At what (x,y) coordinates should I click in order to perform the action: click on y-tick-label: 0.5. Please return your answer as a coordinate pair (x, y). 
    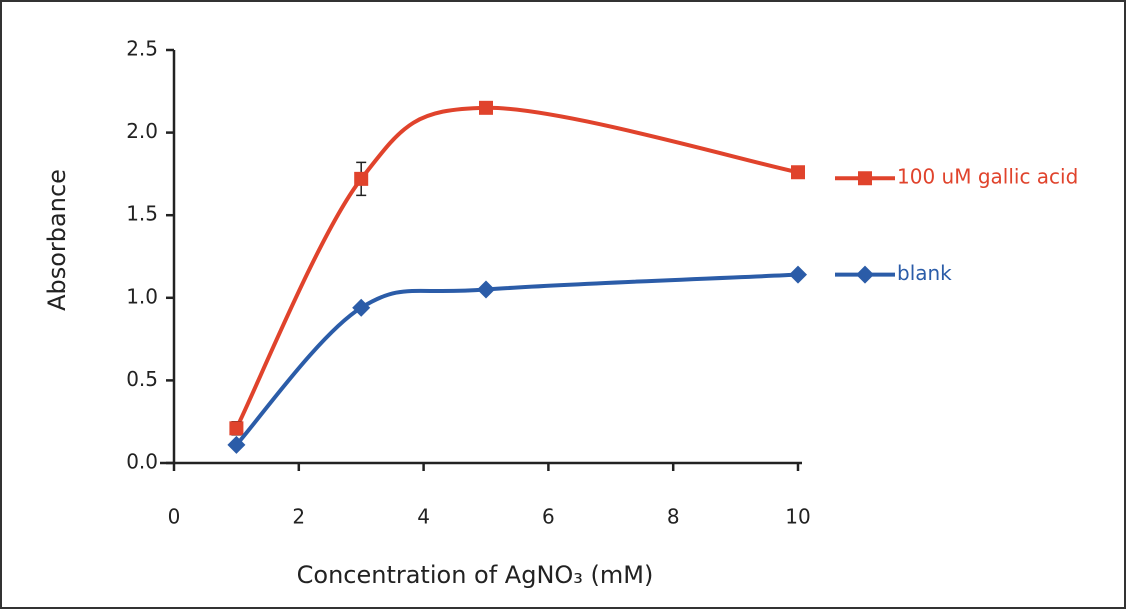
    Looking at the image, I should click on (142, 379).